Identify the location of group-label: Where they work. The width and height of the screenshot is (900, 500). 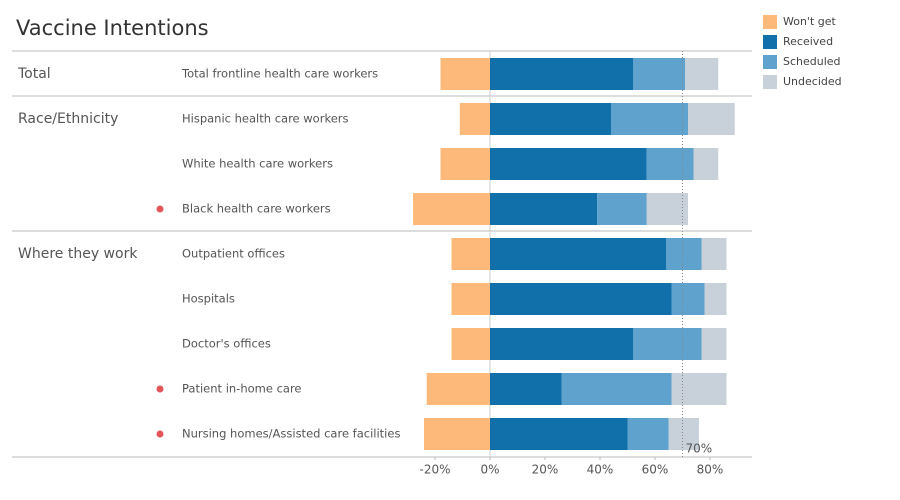
(78, 254).